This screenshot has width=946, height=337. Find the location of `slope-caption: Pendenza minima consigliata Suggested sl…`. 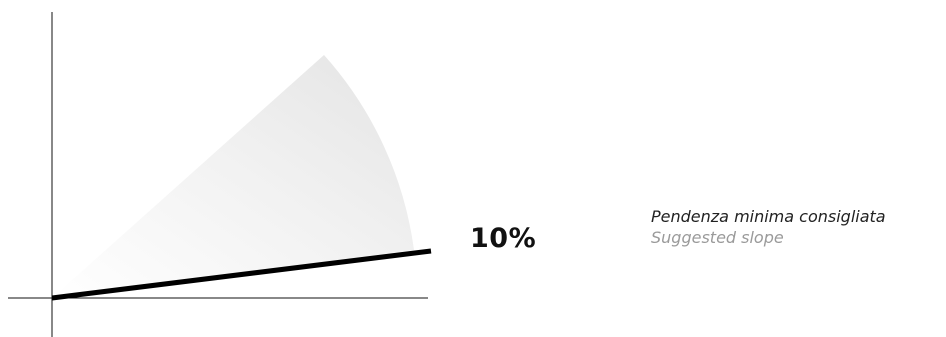

slope-caption: Pendenza minima consigliata Suggested sl… is located at coordinates (768, 227).